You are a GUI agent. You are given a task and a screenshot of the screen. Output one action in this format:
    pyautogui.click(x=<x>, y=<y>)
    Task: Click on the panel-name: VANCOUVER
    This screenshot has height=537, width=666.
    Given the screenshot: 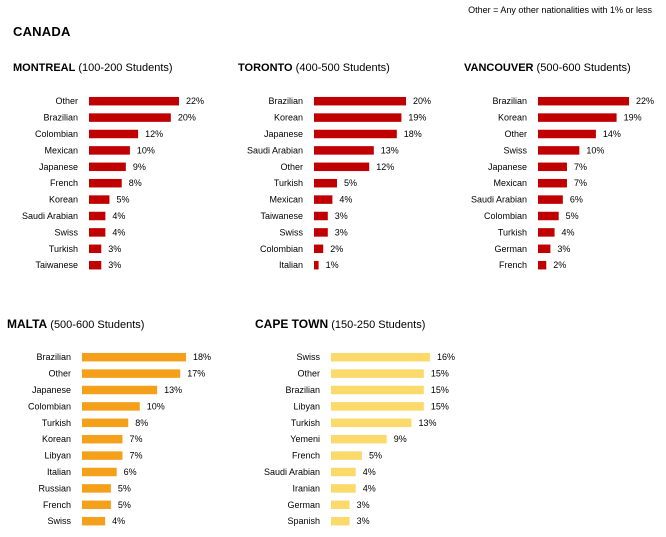 What is the action you would take?
    pyautogui.click(x=499, y=68)
    